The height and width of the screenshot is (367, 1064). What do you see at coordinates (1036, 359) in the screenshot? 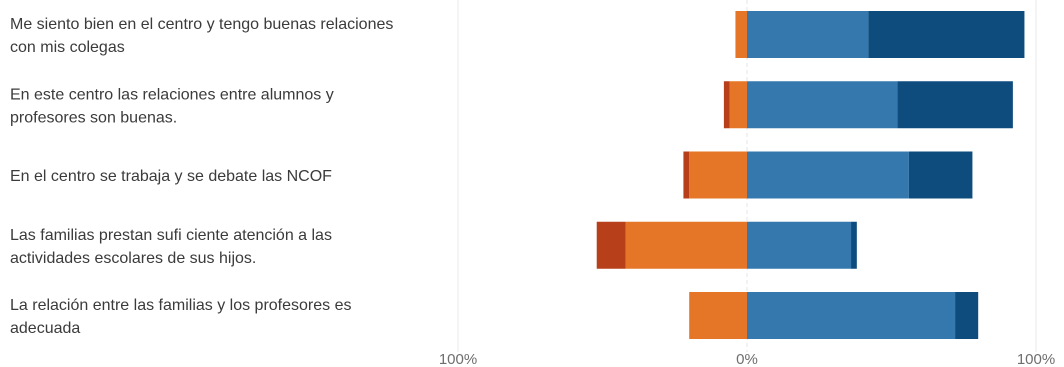
I see `tick-label-2: 100%` at bounding box center [1036, 359].